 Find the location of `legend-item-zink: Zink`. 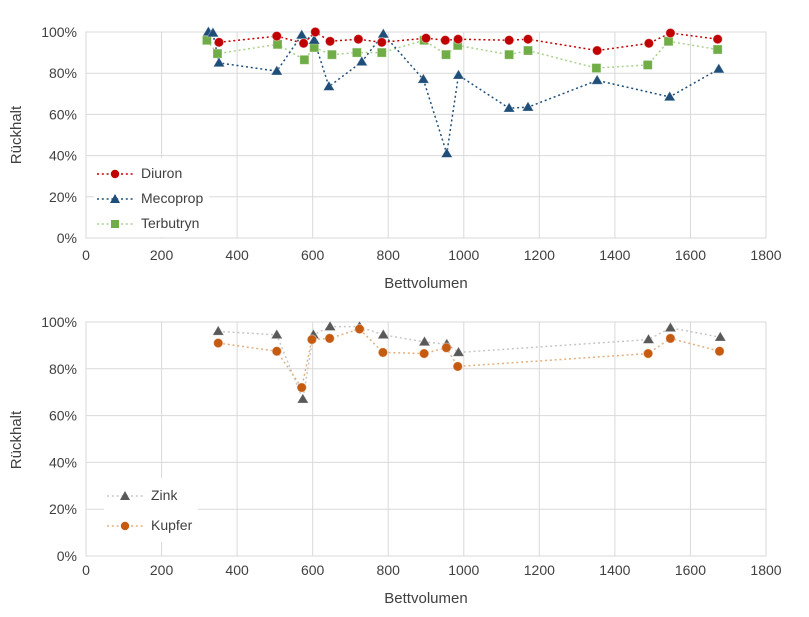

legend-item-zink: Zink is located at coordinates (149, 495).